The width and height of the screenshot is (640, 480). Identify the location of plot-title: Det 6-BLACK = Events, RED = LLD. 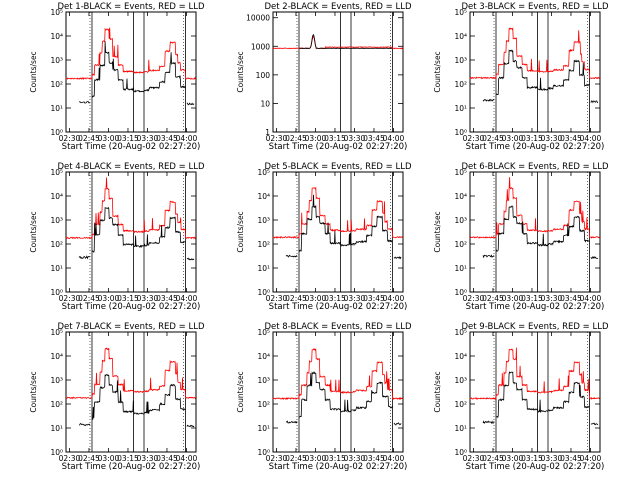
(535, 167).